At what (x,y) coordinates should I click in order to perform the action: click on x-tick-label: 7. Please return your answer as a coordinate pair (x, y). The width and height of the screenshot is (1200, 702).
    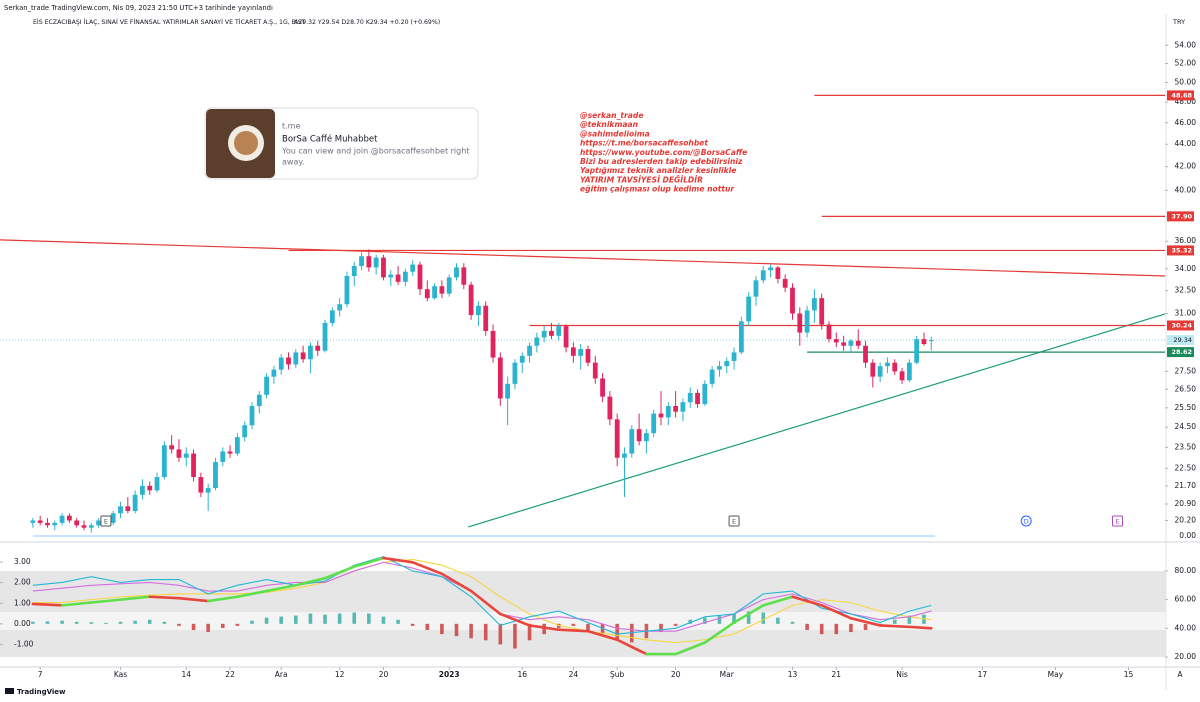
    Looking at the image, I should click on (40, 674).